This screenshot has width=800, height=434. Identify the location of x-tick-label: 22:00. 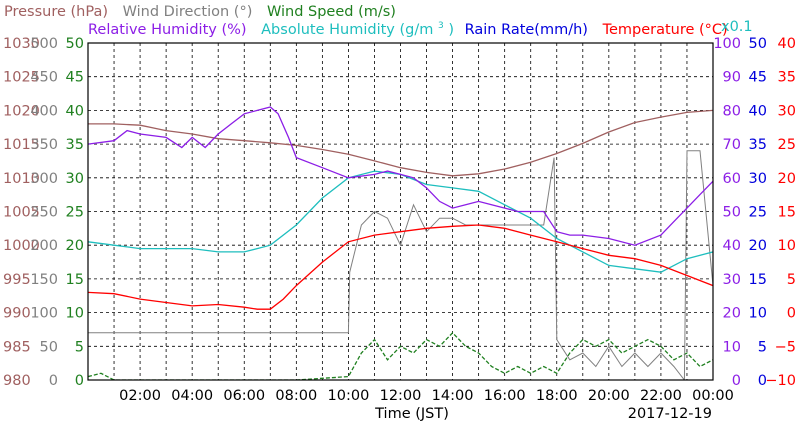
(661, 396).